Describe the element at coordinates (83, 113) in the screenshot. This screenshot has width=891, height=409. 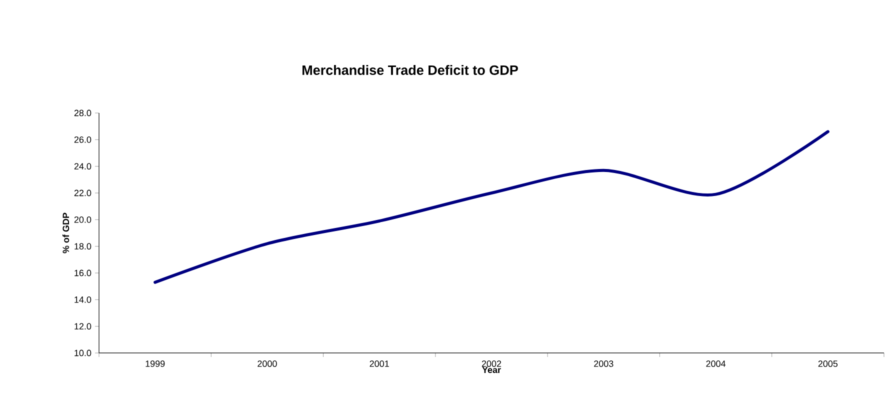
I see `y-tick-label: 28.0` at that location.